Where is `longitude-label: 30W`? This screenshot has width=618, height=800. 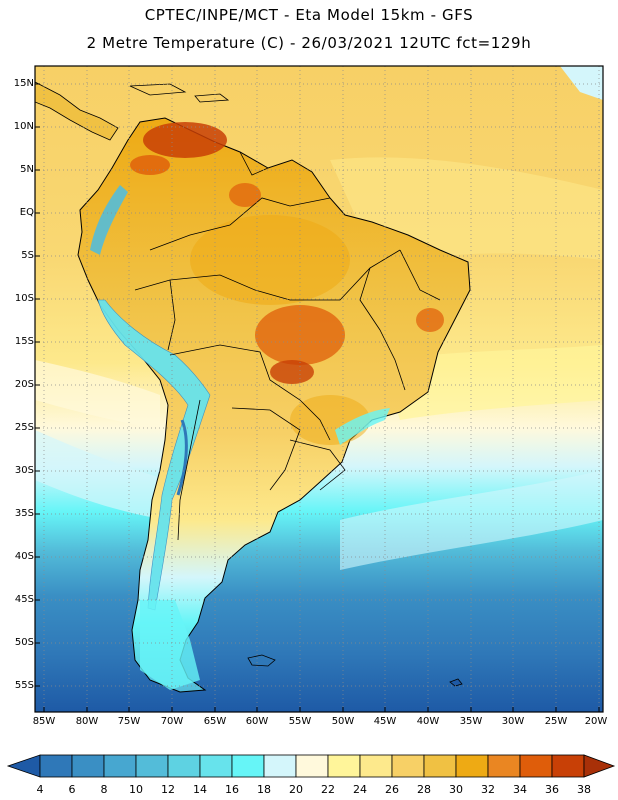 longitude-label: 30W is located at coordinates (513, 721).